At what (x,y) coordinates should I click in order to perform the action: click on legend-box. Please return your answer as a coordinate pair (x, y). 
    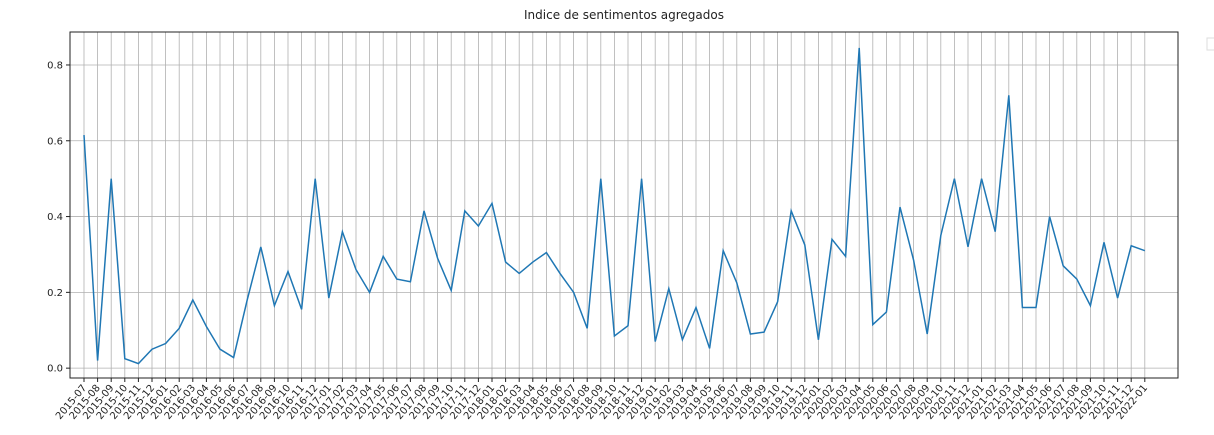
    Looking at the image, I should click on (1210, 44).